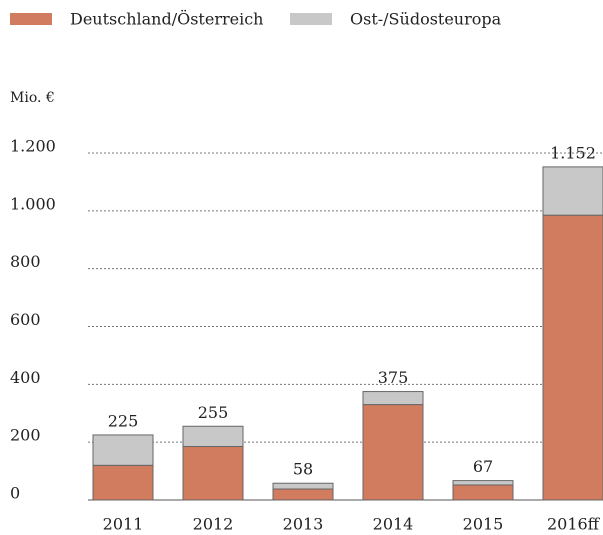 The width and height of the screenshot is (603, 535). I want to click on y-tick-label: 1.200, so click(33, 146).